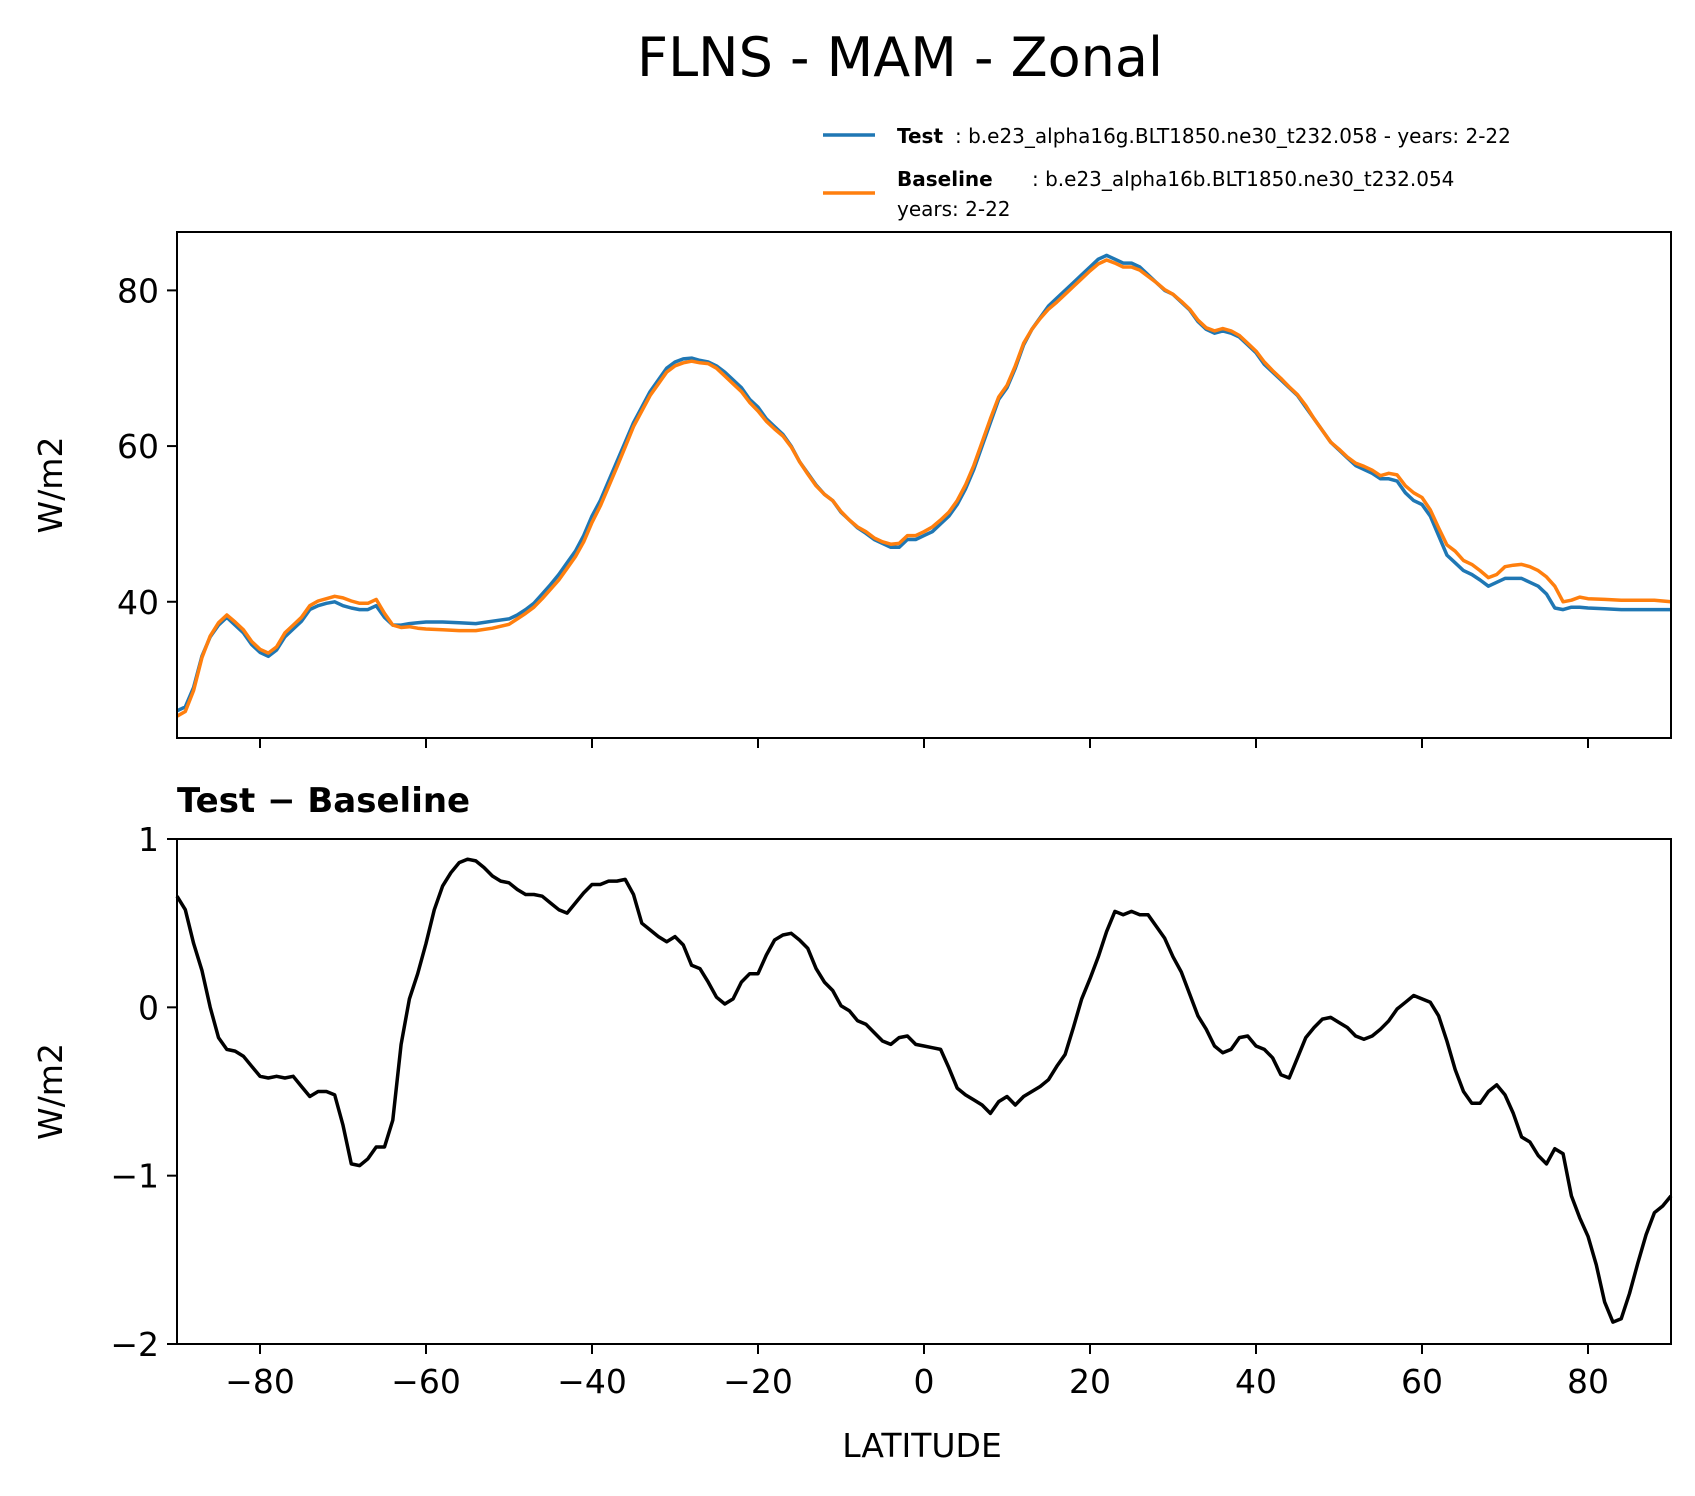 This screenshot has width=1695, height=1496. Describe the element at coordinates (920, 136) in the screenshot. I see `legend-label-test: Test` at that location.